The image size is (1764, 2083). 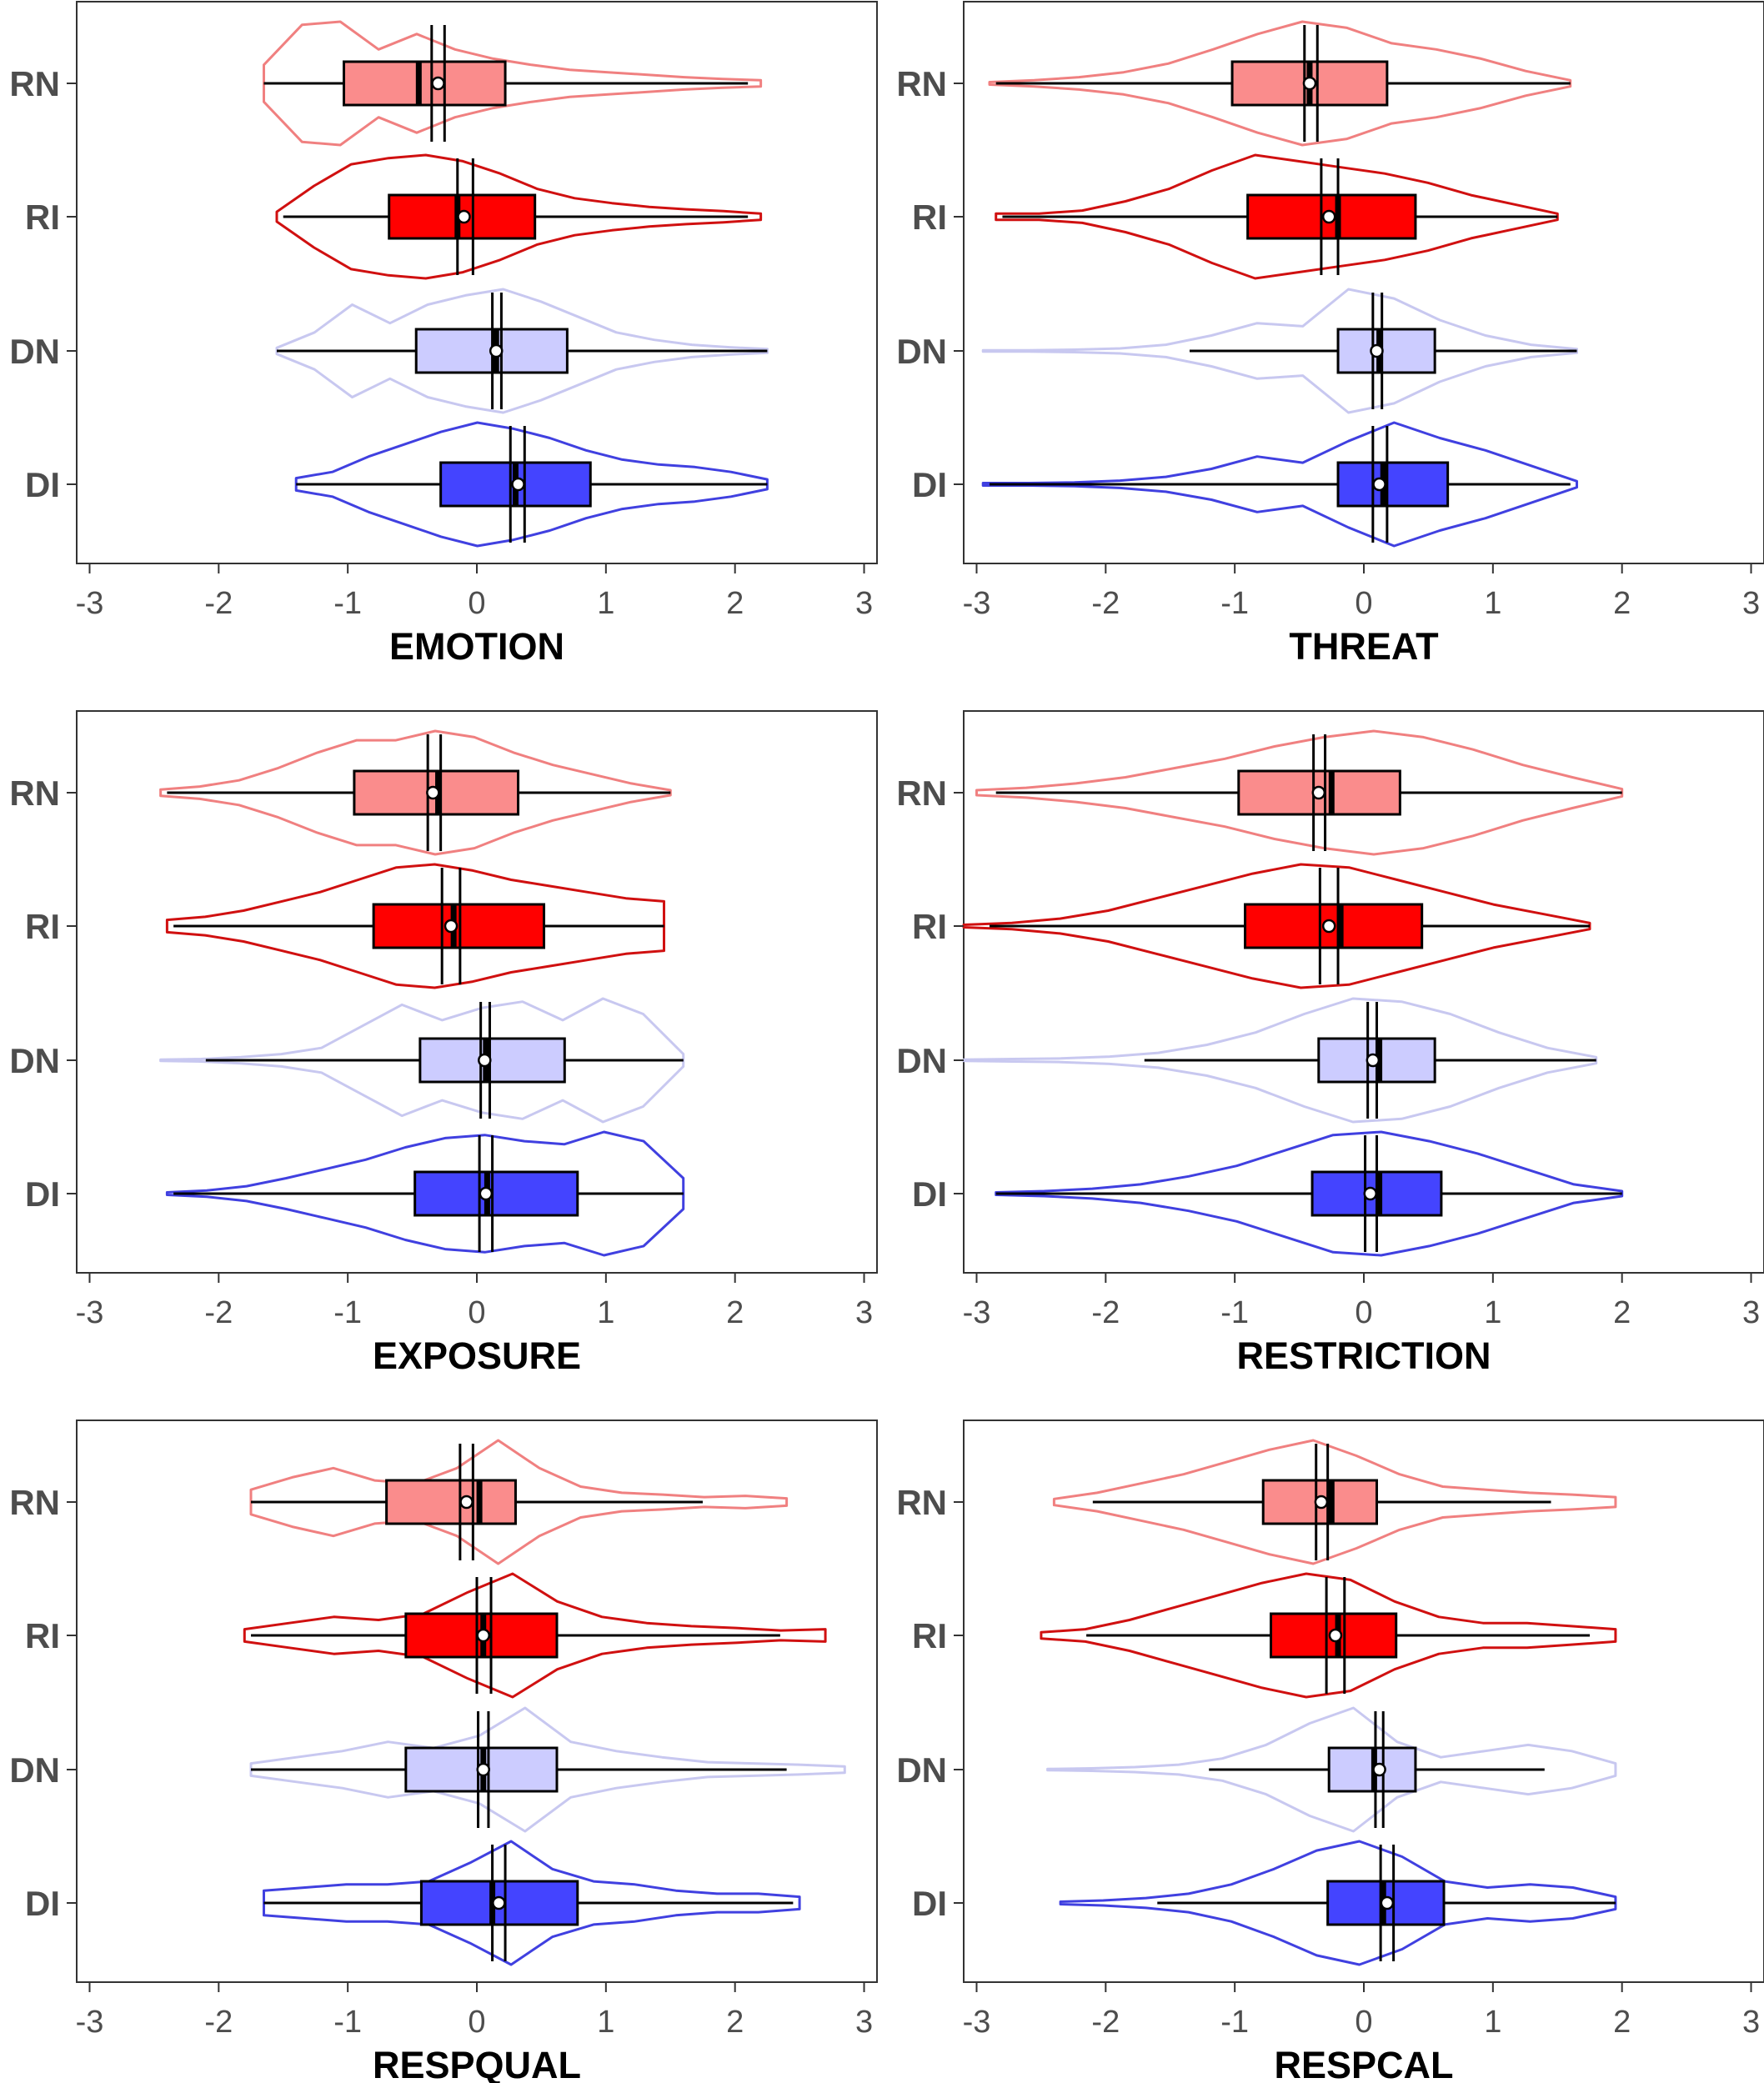 What do you see at coordinates (1386, 351) in the screenshot?
I see `box-dn` at bounding box center [1386, 351].